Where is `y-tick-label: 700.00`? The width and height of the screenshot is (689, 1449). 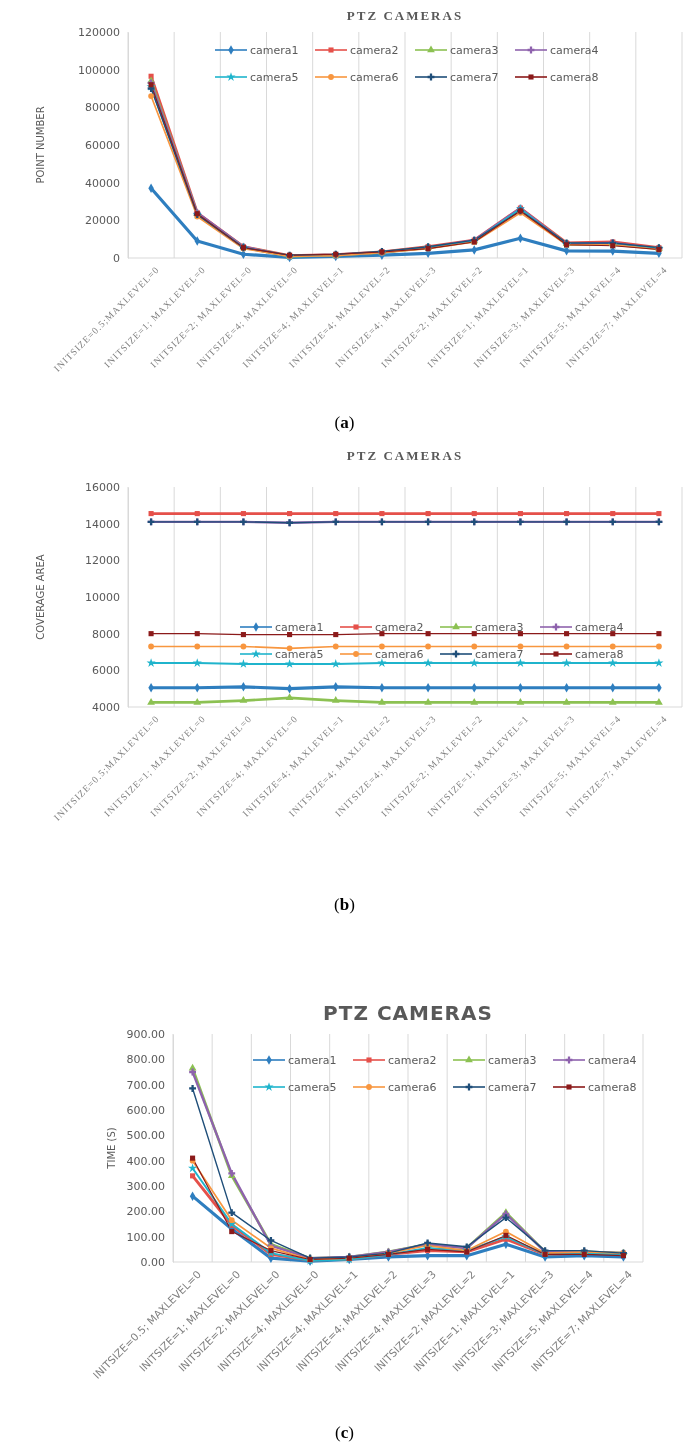
y-tick-label: 700.00 is located at coordinates (145, 1085).